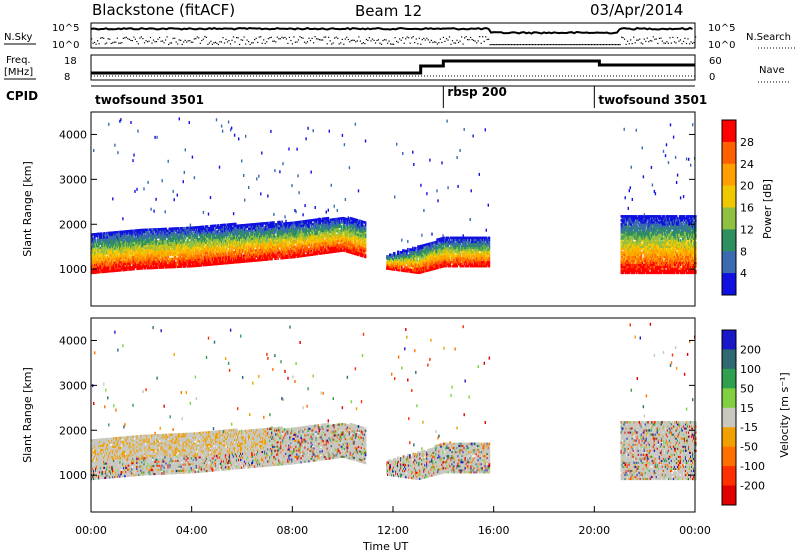 The width and height of the screenshot is (800, 554). Describe the element at coordinates (772, 70) in the screenshot. I see `nave-label: Nave` at that location.